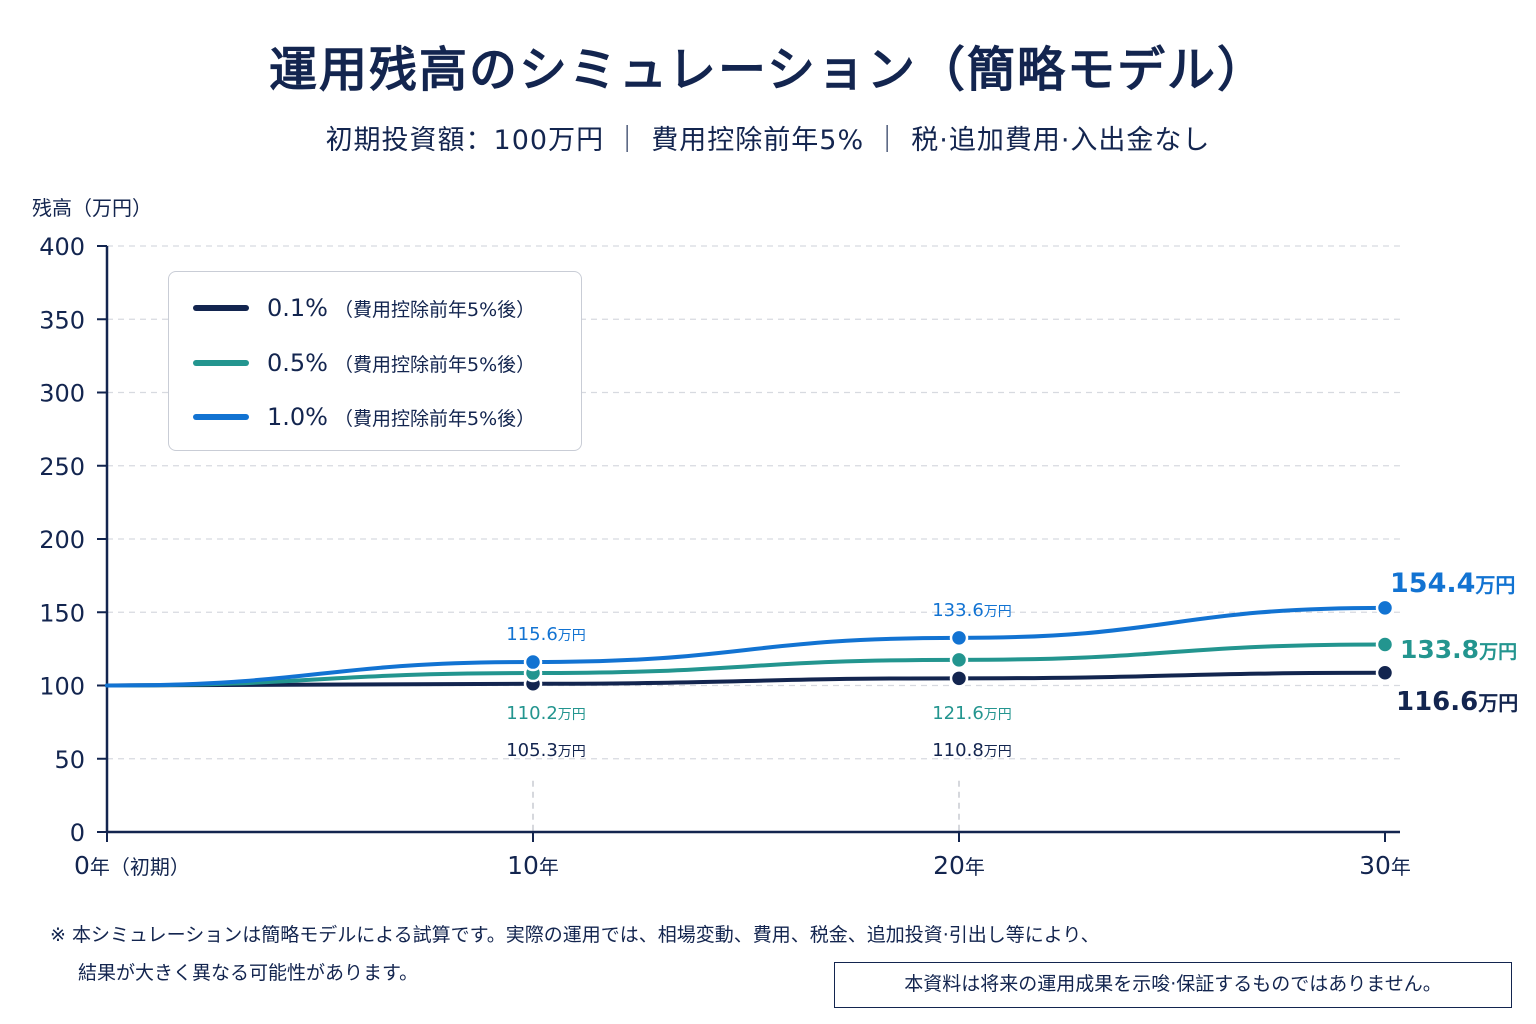 The height and width of the screenshot is (1024, 1536). Describe the element at coordinates (62, 320) in the screenshot. I see `y-tick-label: 350` at that location.